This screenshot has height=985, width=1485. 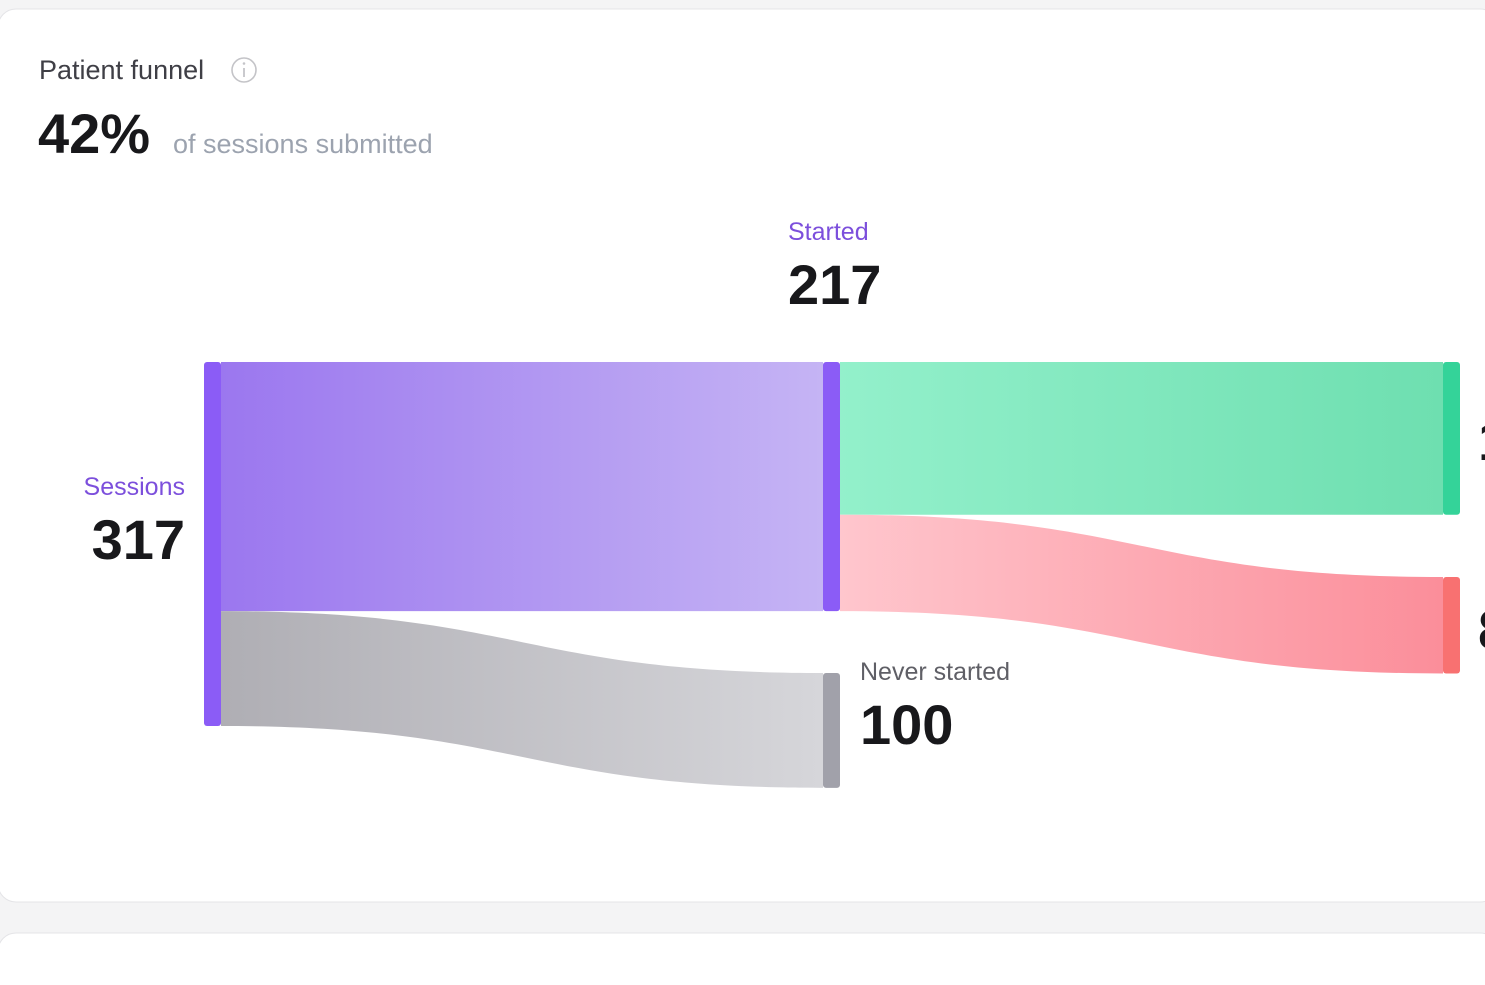 What do you see at coordinates (121, 70) in the screenshot?
I see `card-title: Patient funnel` at bounding box center [121, 70].